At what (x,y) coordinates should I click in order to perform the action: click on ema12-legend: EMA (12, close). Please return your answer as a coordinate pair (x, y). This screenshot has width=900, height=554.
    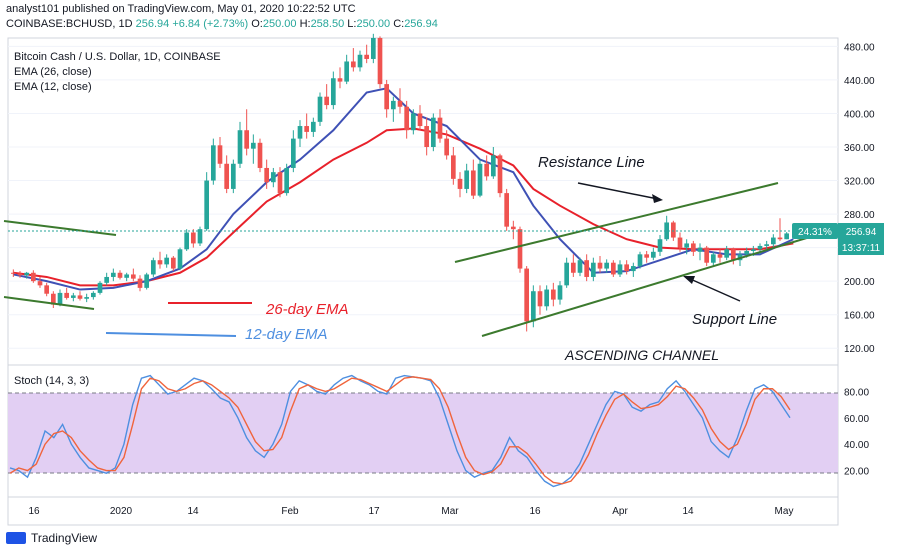
    Looking at the image, I should click on (53, 87).